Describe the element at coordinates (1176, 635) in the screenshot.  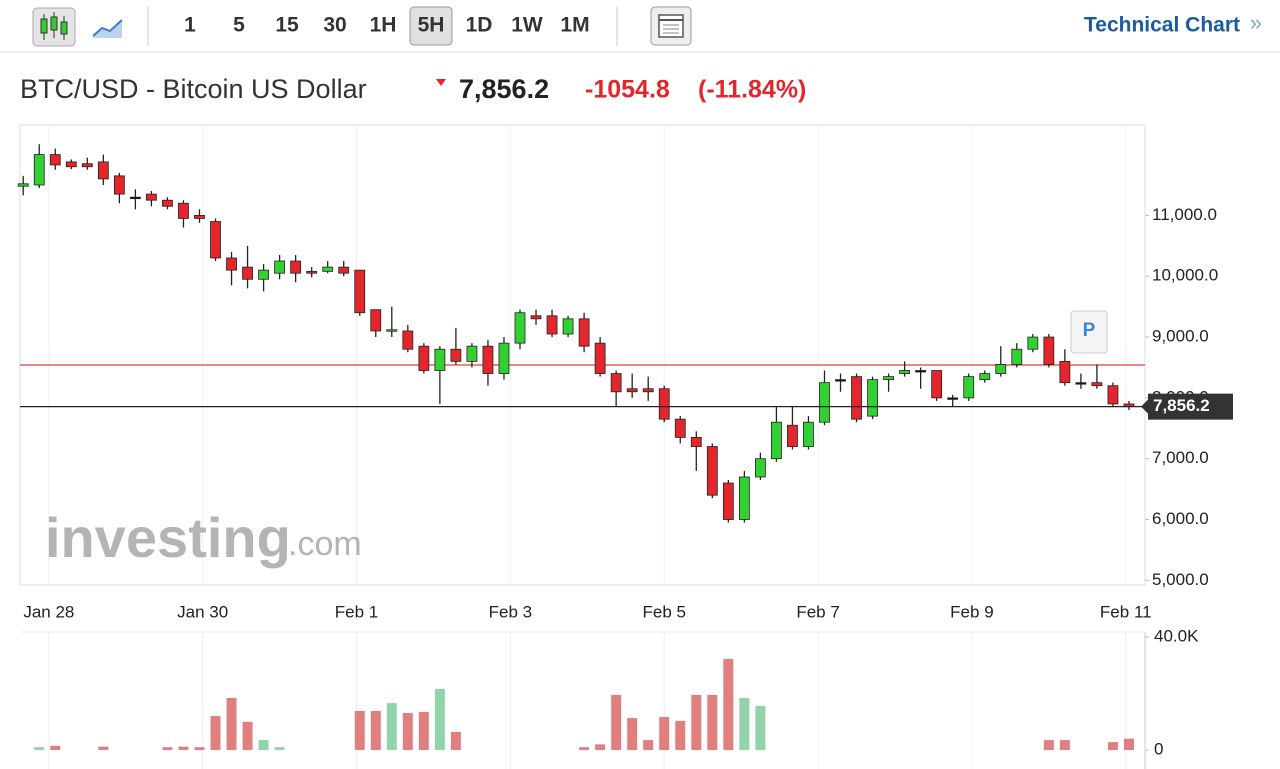
I see `volume-tick-label: 40.0K` at that location.